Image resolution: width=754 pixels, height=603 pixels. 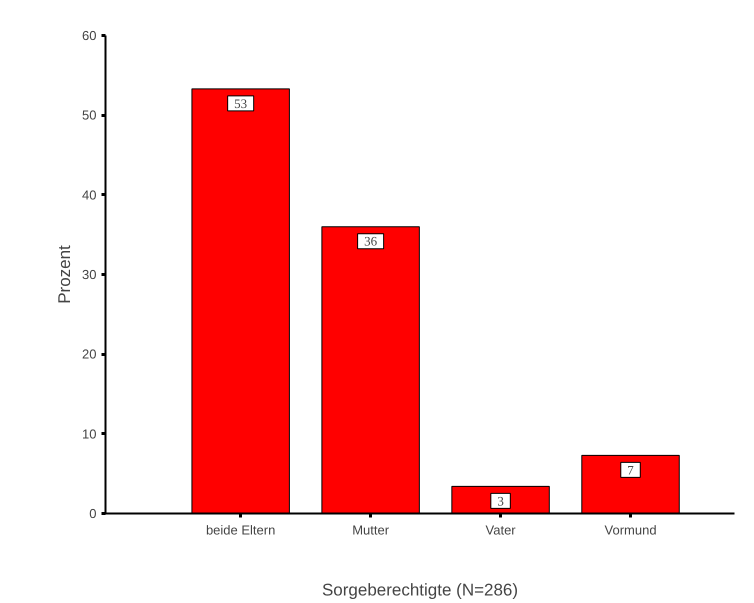 What do you see at coordinates (501, 530) in the screenshot?
I see `x-tick-label: Vater` at bounding box center [501, 530].